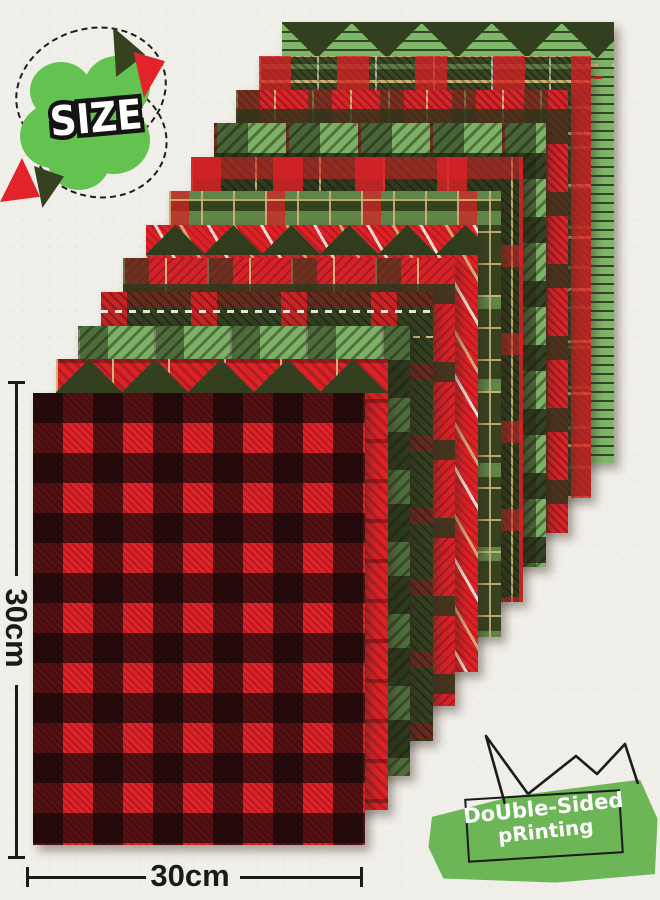 Image resolution: width=660 pixels, height=900 pixels. What do you see at coordinates (20, 180) in the screenshot?
I see `triangle-accent-red` at bounding box center [20, 180].